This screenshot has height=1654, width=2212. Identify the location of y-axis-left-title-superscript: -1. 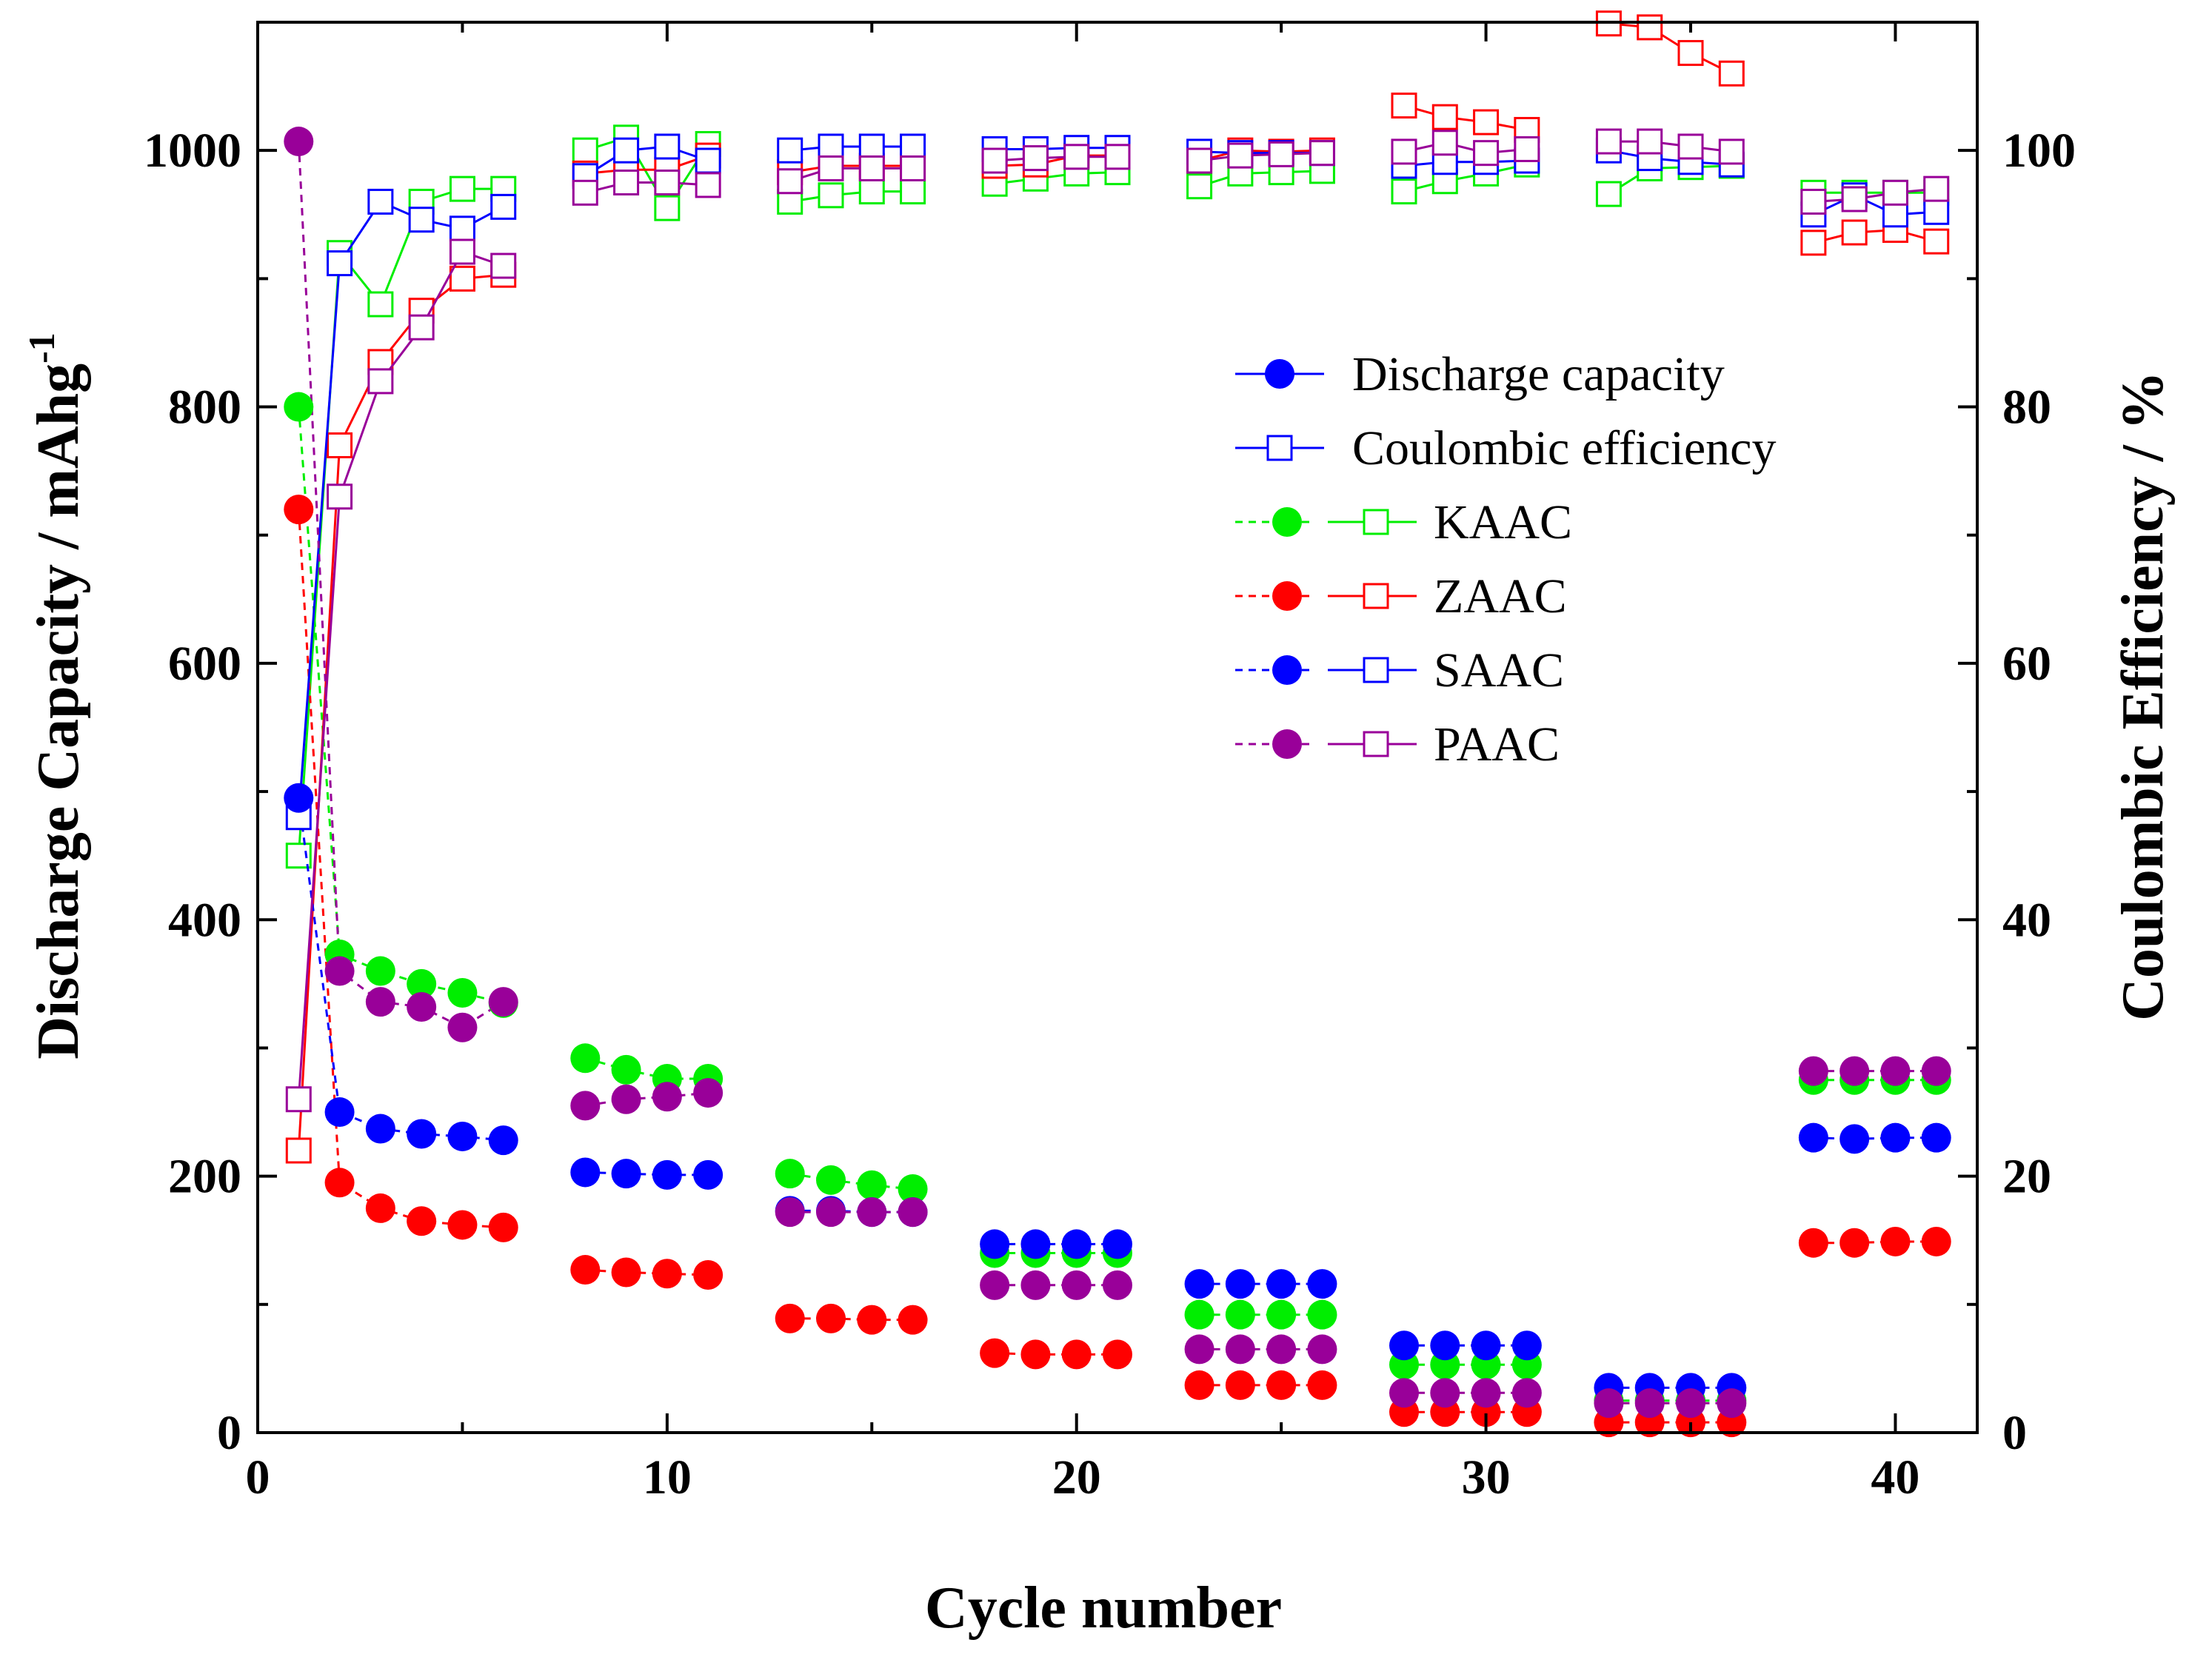
(41, 348).